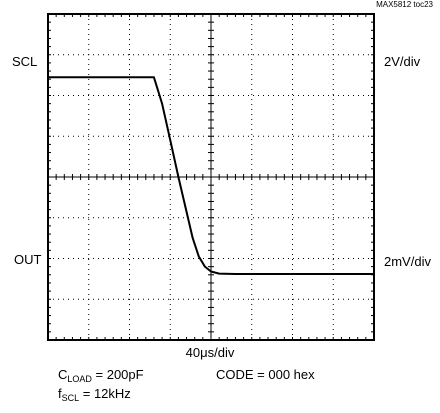 This screenshot has width=440, height=413. What do you see at coordinates (265, 374) in the screenshot?
I see `code-note: CODE = 000 hex` at bounding box center [265, 374].